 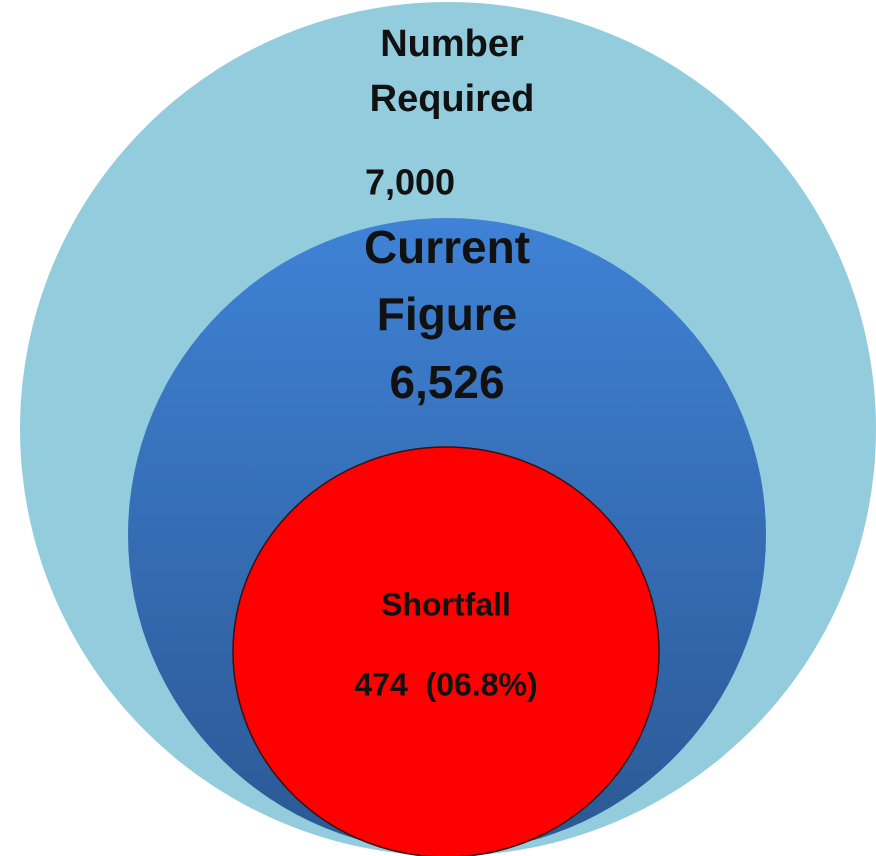 What do you see at coordinates (452, 99) in the screenshot?
I see `label-line: Required` at bounding box center [452, 99].